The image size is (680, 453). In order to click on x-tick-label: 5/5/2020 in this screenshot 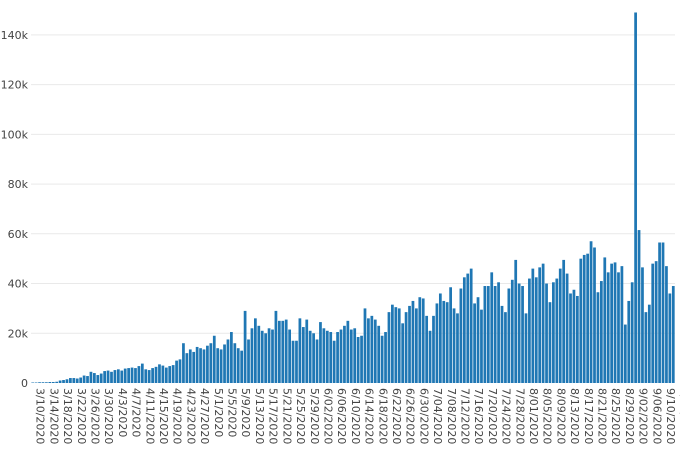, I will do `click(232, 412)`.